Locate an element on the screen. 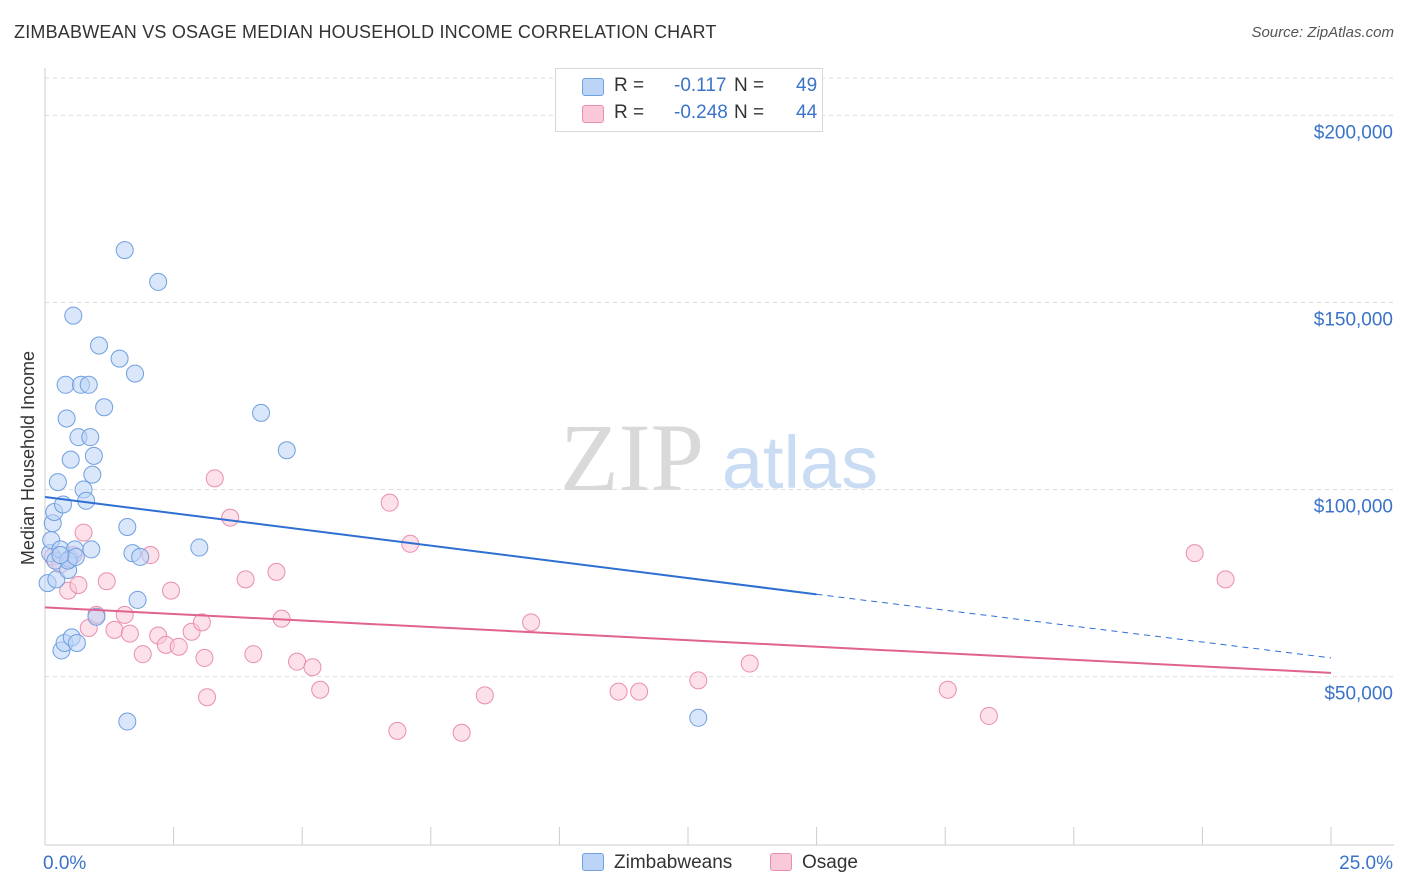 Image resolution: width=1406 pixels, height=892 pixels. x-tick-labels: 0.0% 25.0% is located at coordinates (718, 863).